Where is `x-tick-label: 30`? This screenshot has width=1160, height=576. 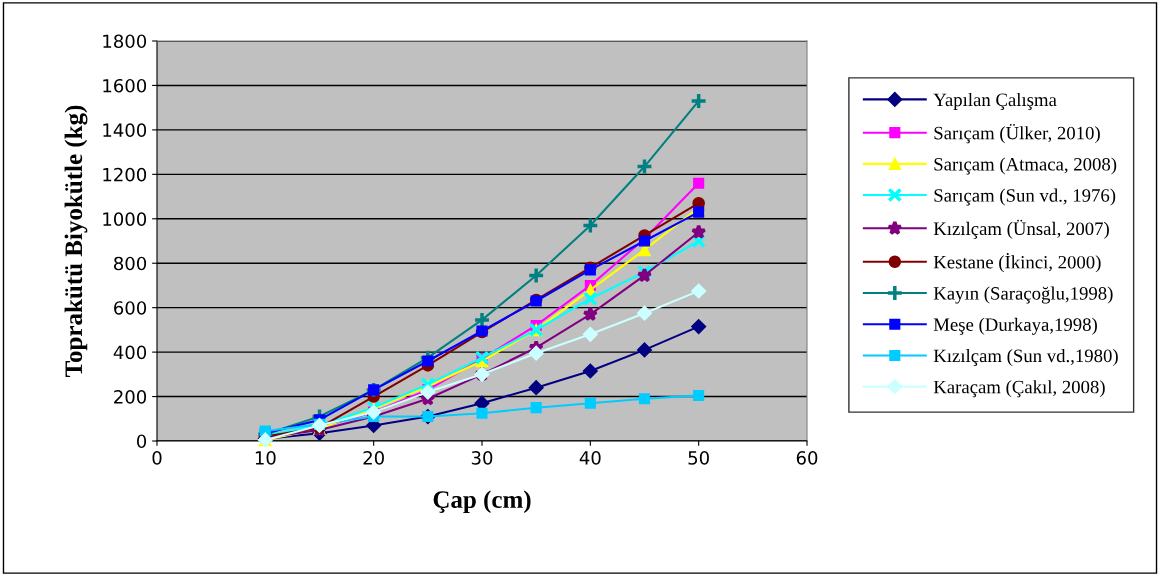
x-tick-label: 30 is located at coordinates (482, 458).